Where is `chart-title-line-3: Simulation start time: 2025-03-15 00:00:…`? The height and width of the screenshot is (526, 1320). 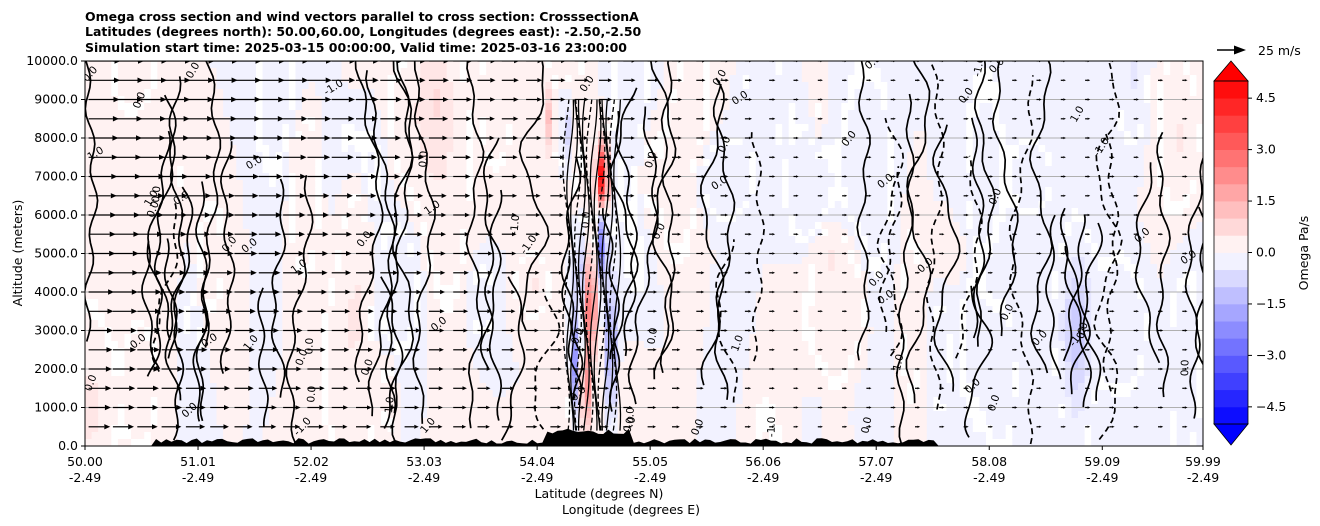
chart-title-line-3: Simulation start time: 2025-03-15 00:00:… is located at coordinates (356, 47).